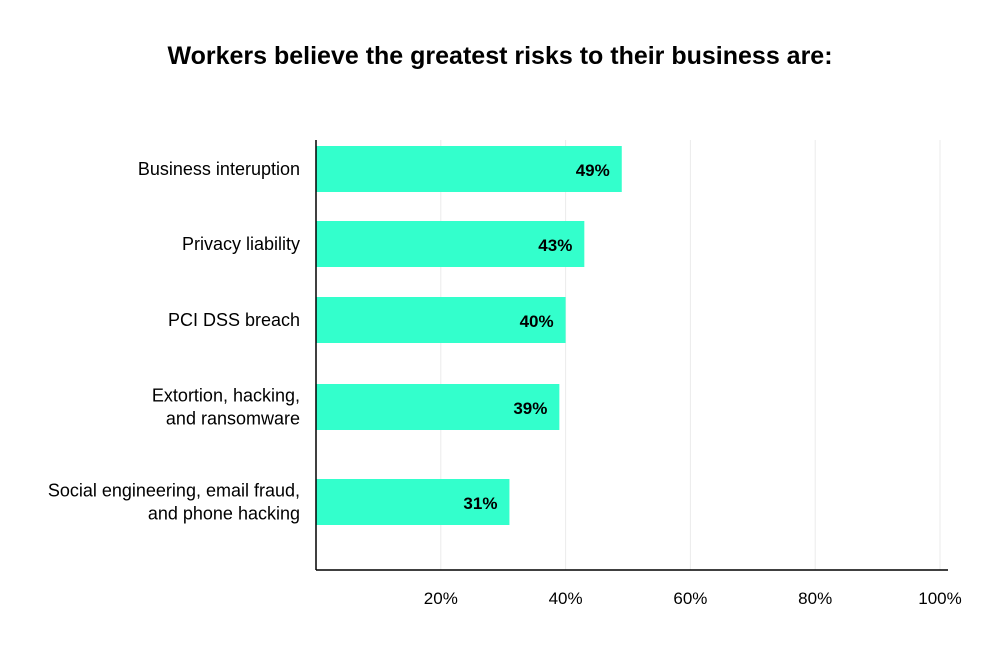 The height and width of the screenshot is (667, 1000). Describe the element at coordinates (555, 245) in the screenshot. I see `bar-value-label: 43%` at that location.